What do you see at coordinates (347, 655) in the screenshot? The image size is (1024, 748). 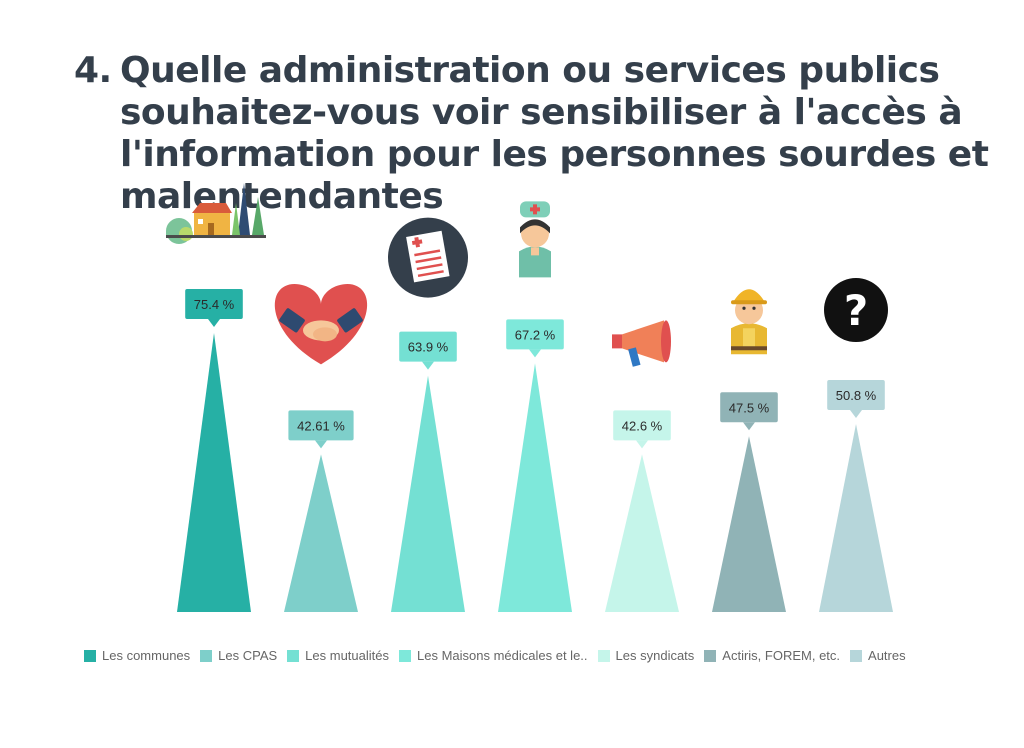 I see `legend-label: Les mutualités` at bounding box center [347, 655].